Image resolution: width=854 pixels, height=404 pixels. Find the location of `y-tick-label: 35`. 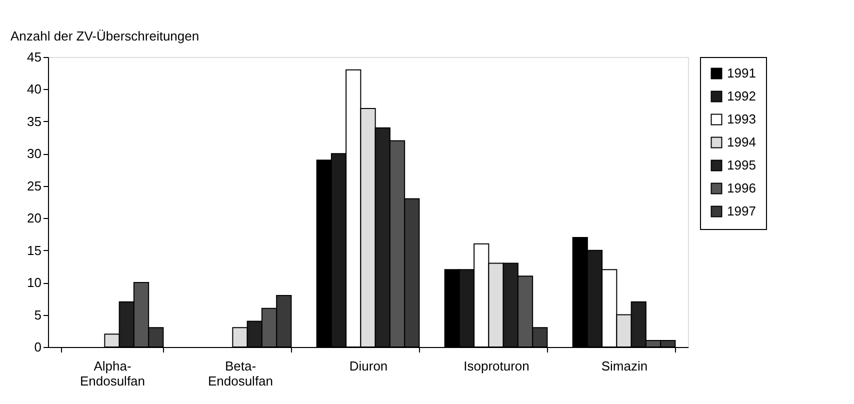

y-tick-label: 35 is located at coordinates (34, 121).